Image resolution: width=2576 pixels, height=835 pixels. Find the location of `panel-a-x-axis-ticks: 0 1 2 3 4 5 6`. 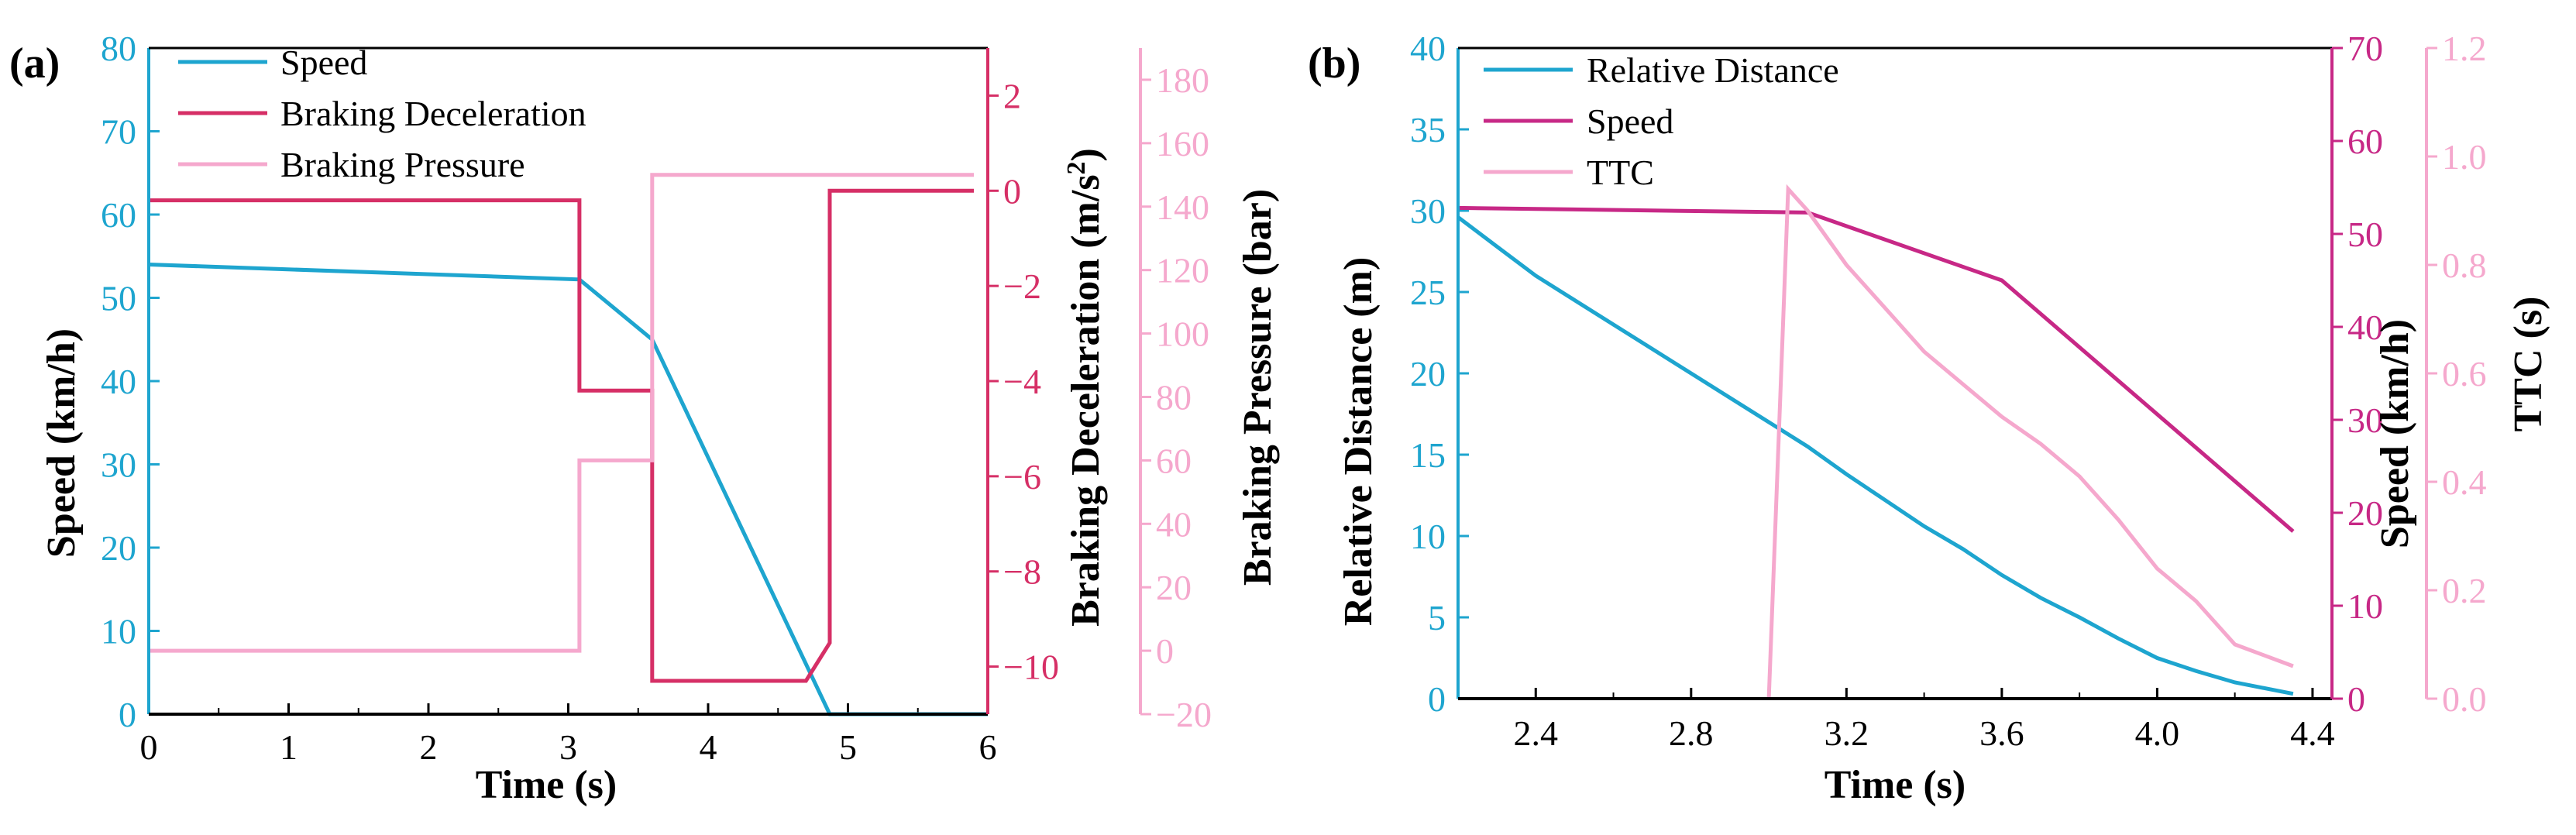

panel-a-x-axis-ticks: 0 1 2 3 4 5 6 is located at coordinates (568, 735).